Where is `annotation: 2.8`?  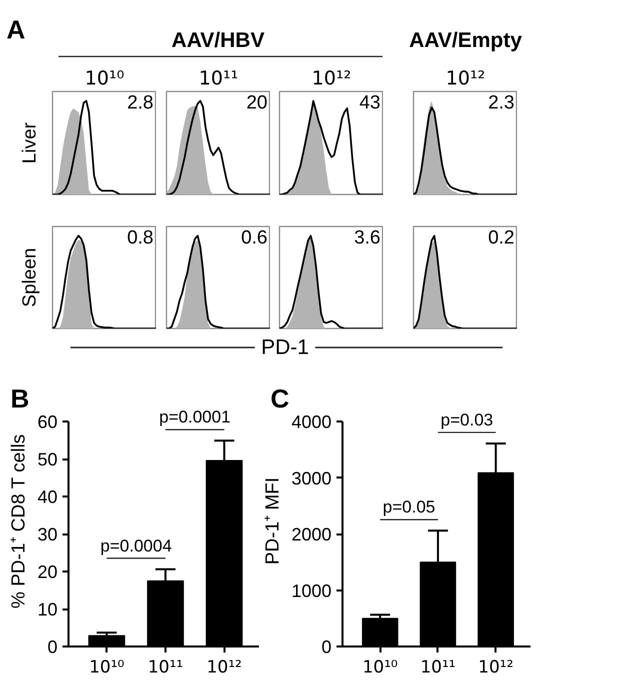 annotation: 2.8 is located at coordinates (140, 103).